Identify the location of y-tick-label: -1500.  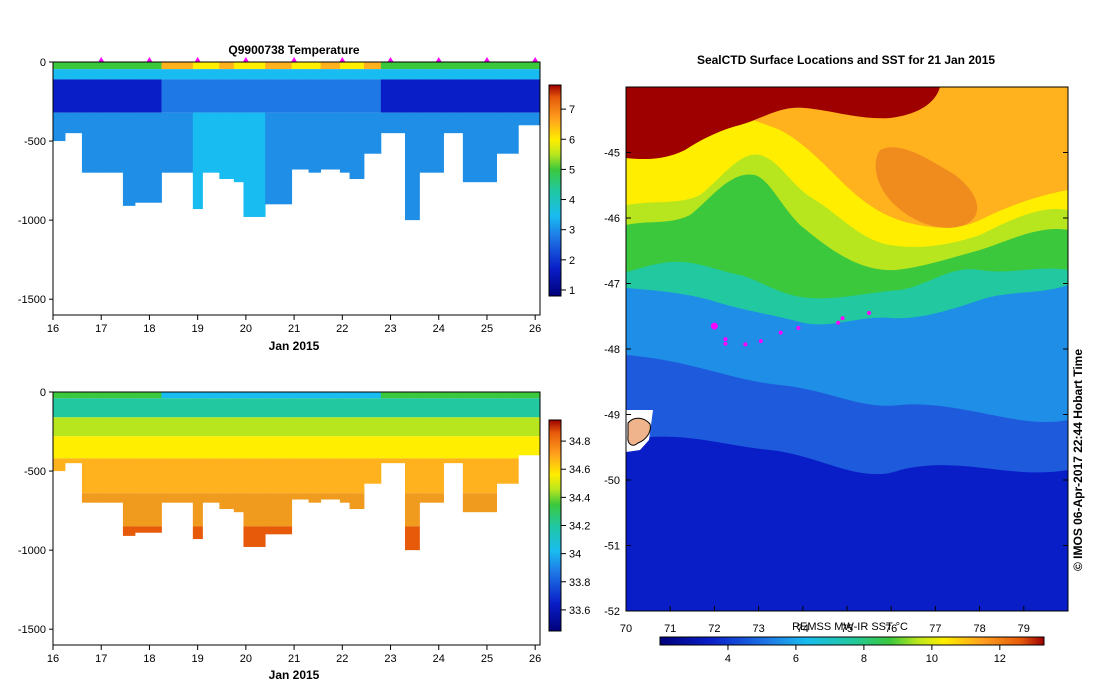
(32, 630).